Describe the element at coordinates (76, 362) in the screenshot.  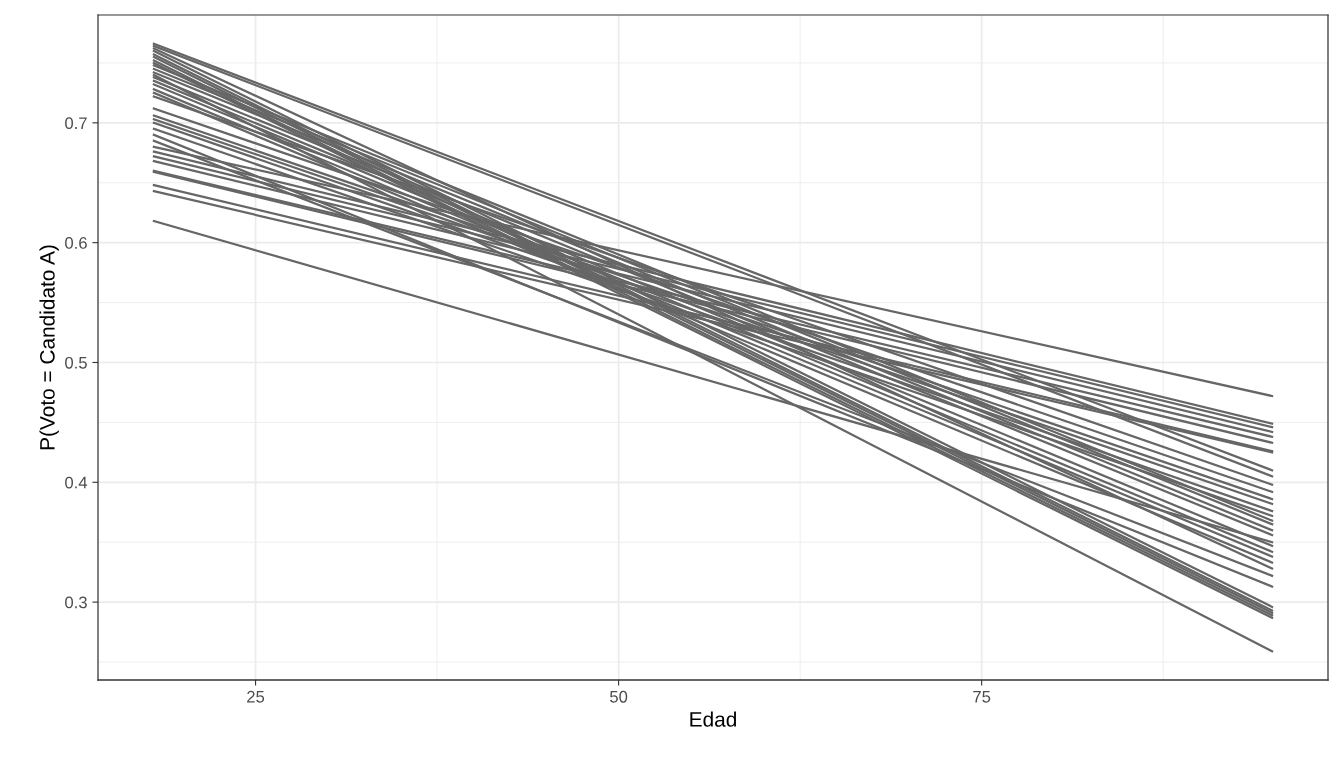
I see `y-tick-label: 0.5` at that location.